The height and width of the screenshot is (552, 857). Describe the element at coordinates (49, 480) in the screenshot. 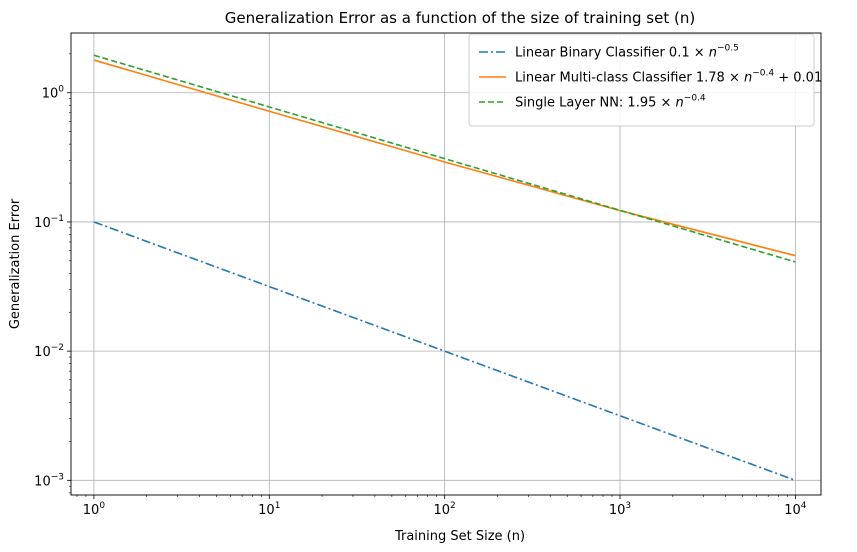

I see `y-tick-label: 10⁻³` at that location.